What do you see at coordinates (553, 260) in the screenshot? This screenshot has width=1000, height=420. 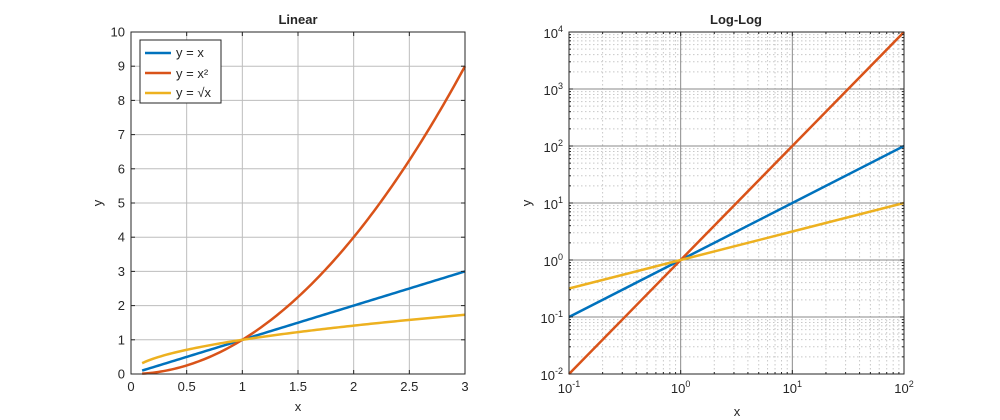 I see `y-tick-label: 10⁰` at bounding box center [553, 260].